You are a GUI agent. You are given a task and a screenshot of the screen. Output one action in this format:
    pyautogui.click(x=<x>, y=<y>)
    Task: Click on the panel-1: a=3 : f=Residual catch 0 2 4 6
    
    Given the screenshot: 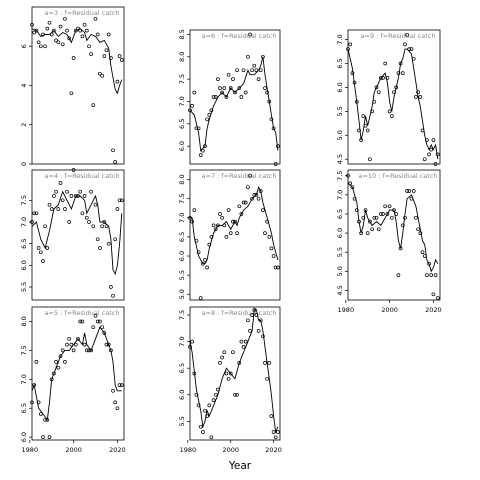 What is the action you would take?
    pyautogui.click(x=72, y=86)
    